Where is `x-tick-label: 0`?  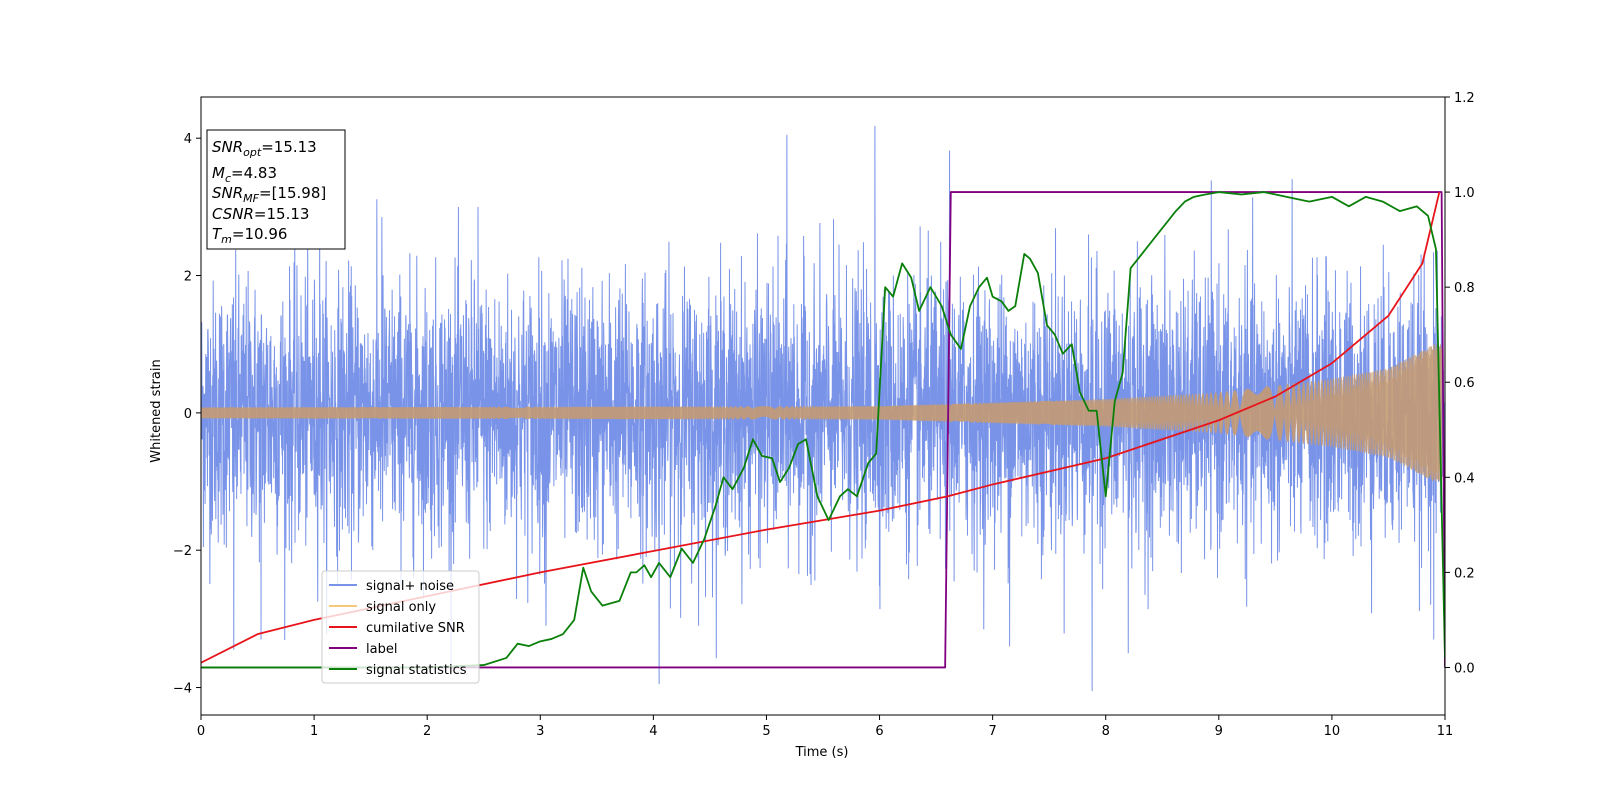
x-tick-label: 0 is located at coordinates (201, 731).